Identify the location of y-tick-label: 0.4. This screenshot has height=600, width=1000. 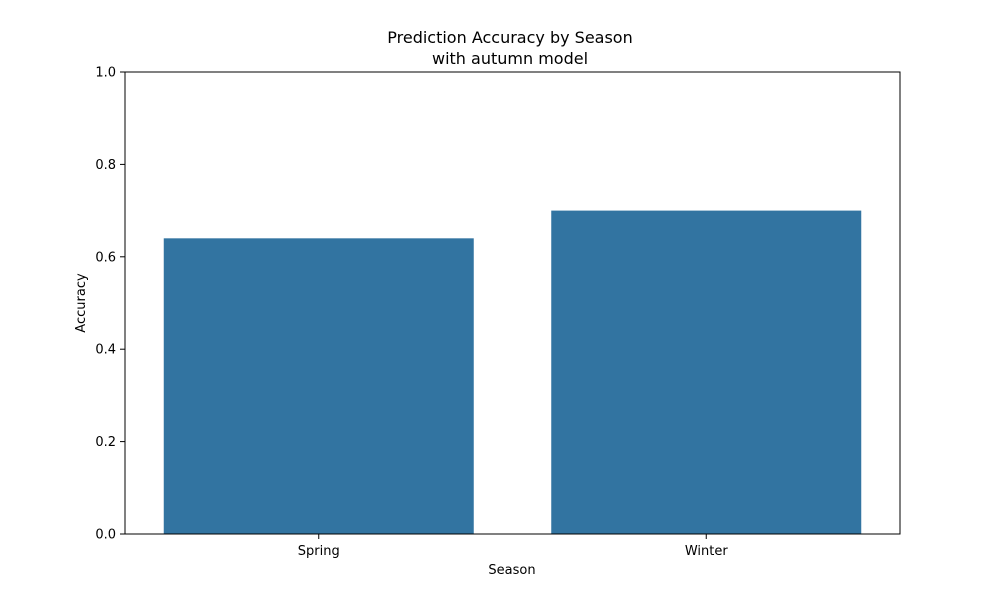
(105, 350).